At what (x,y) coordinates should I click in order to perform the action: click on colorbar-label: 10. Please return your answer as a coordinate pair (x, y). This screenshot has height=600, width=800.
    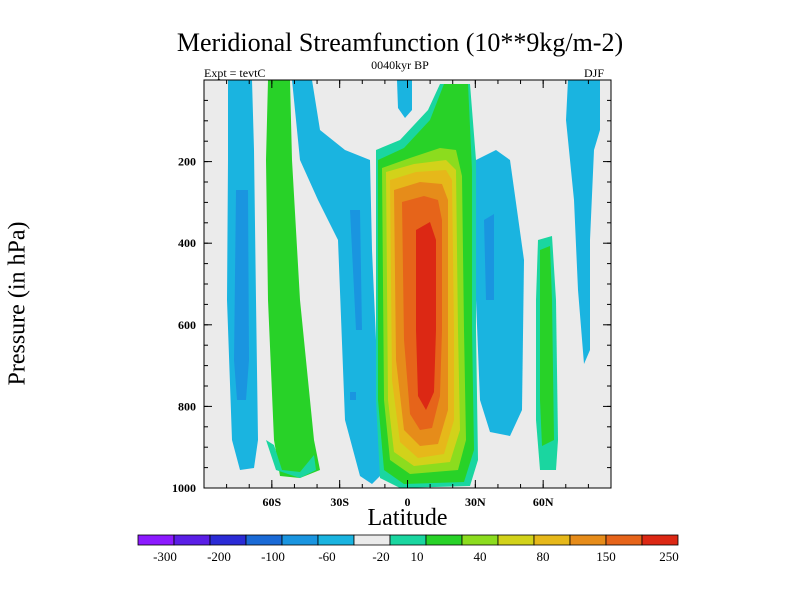
    Looking at the image, I should click on (417, 556).